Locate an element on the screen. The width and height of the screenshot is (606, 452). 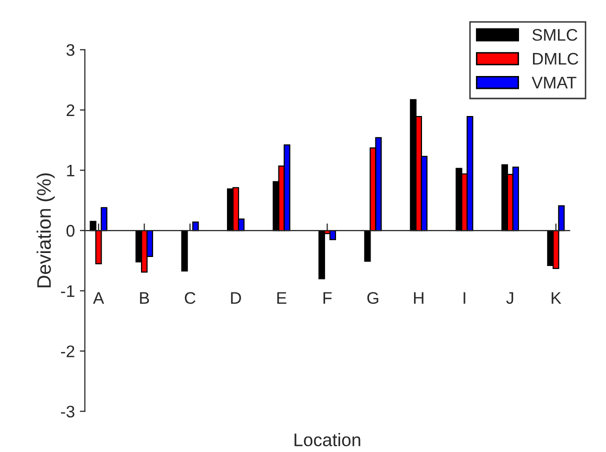
x-tick-label: E is located at coordinates (281, 298).